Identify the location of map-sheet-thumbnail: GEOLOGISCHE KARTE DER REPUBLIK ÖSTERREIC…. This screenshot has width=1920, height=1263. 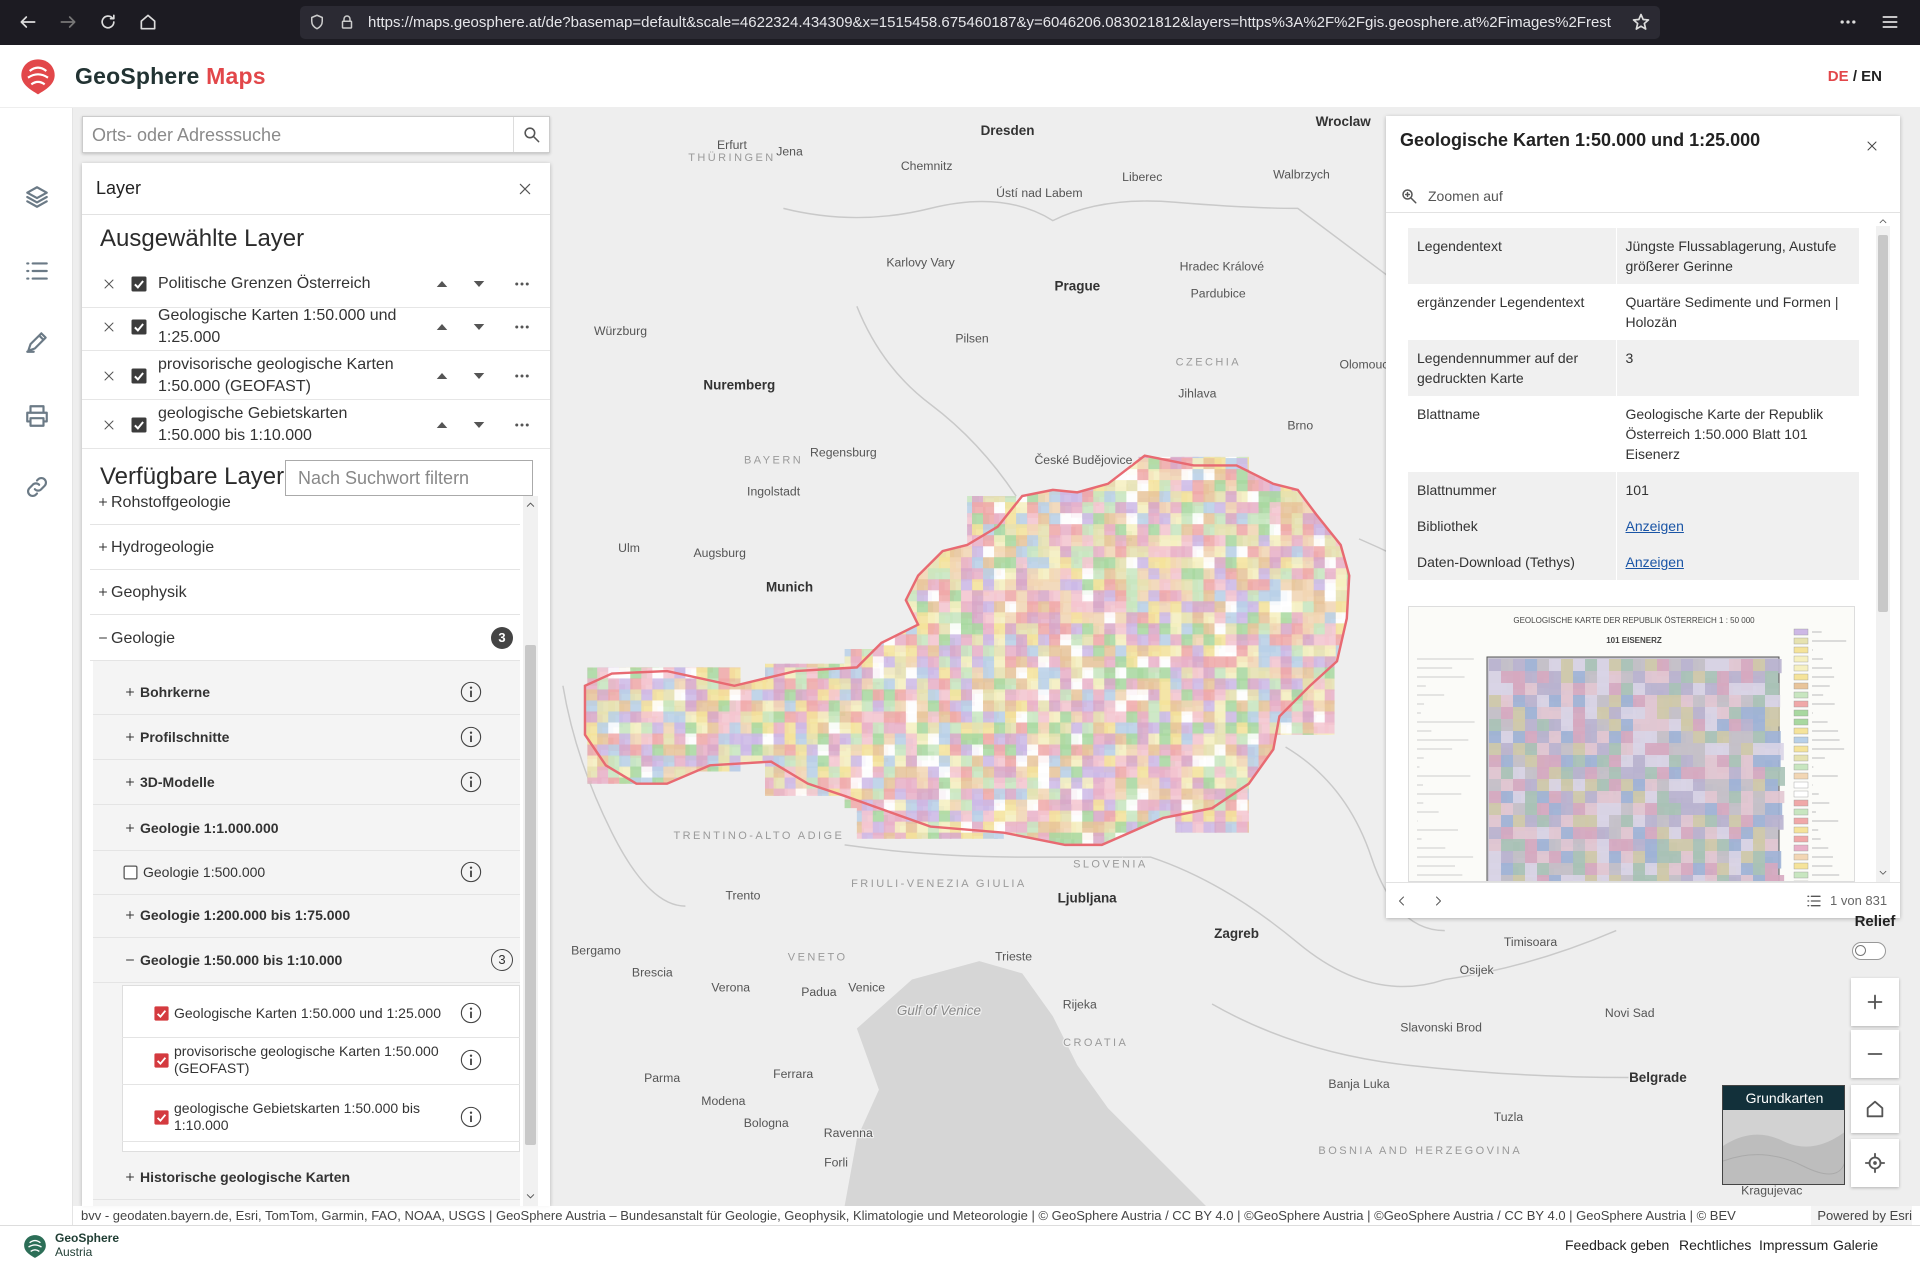
(1631, 744).